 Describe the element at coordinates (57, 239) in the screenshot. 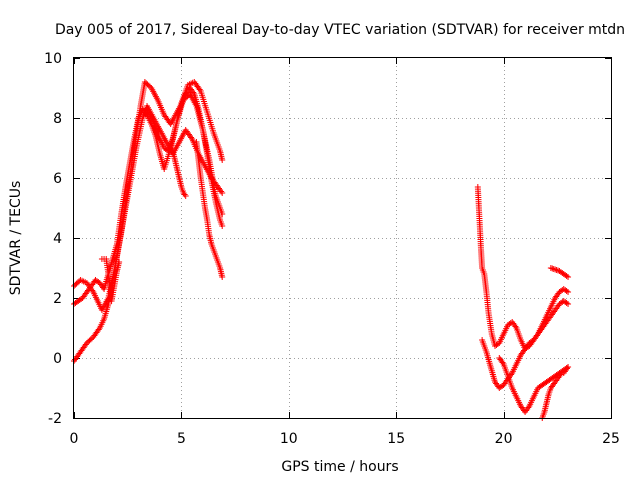

I see `y-tick-label: 4` at that location.